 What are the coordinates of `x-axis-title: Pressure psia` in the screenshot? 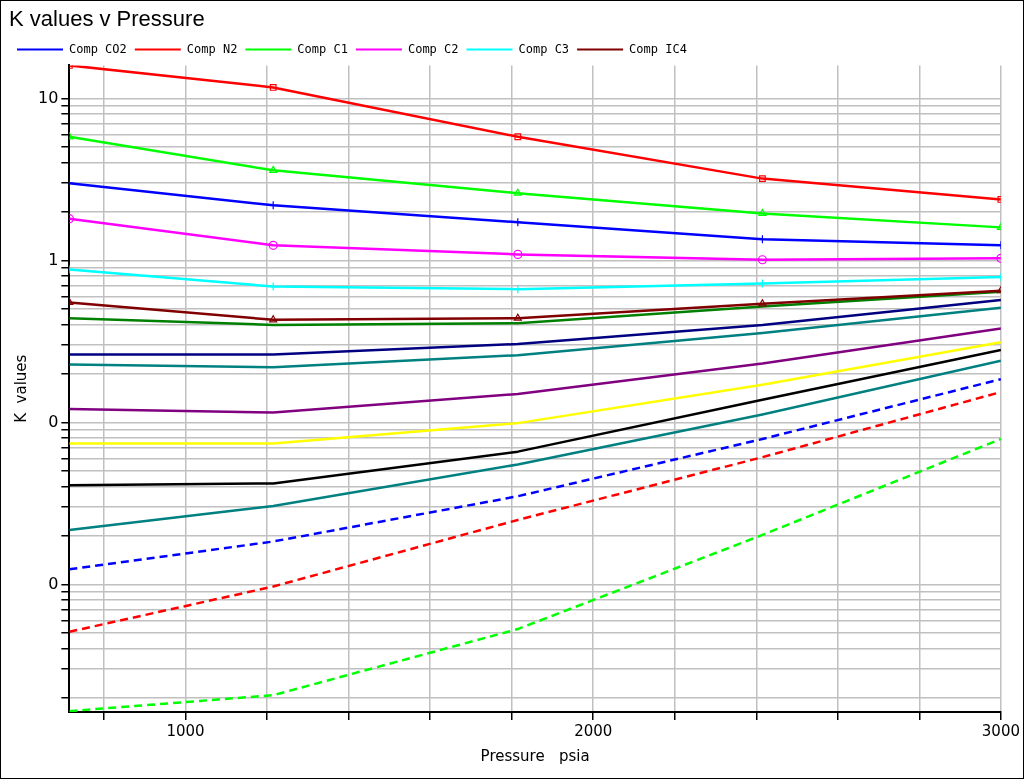 It's located at (535, 755).